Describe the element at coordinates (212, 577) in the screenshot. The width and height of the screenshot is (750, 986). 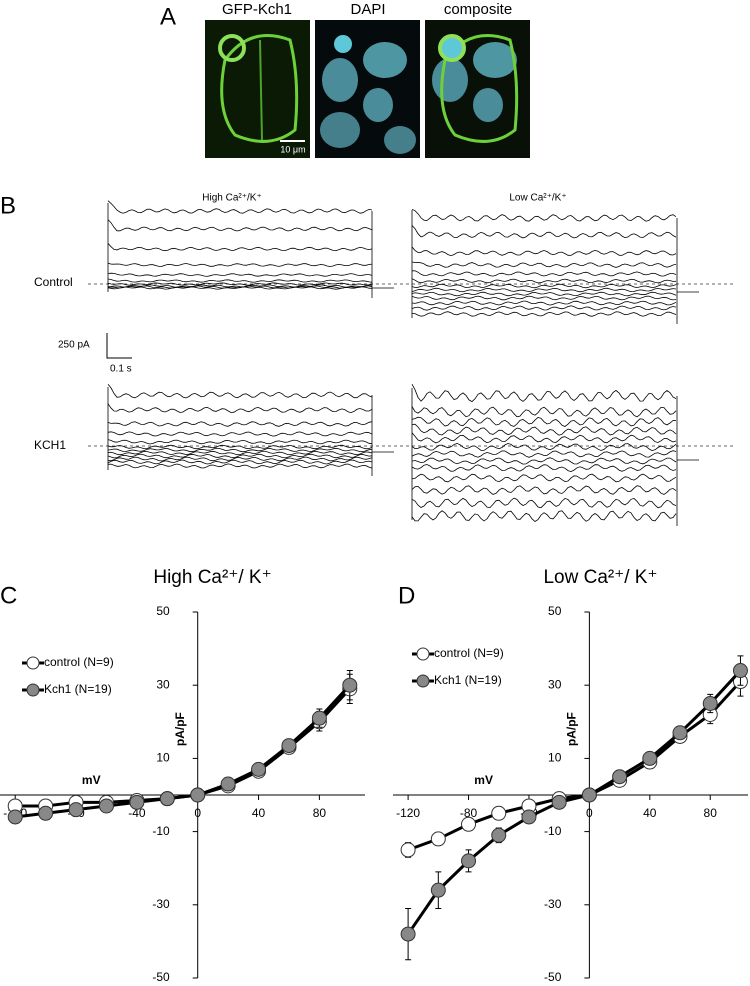
I see `chart-title: High Ca²⁺/ K⁺` at that location.